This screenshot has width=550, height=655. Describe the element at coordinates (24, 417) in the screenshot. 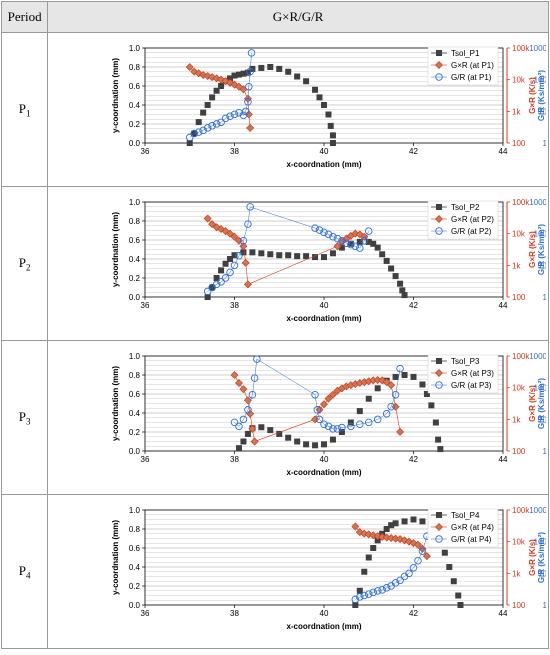

I see `period-label-p3: P3` at that location.